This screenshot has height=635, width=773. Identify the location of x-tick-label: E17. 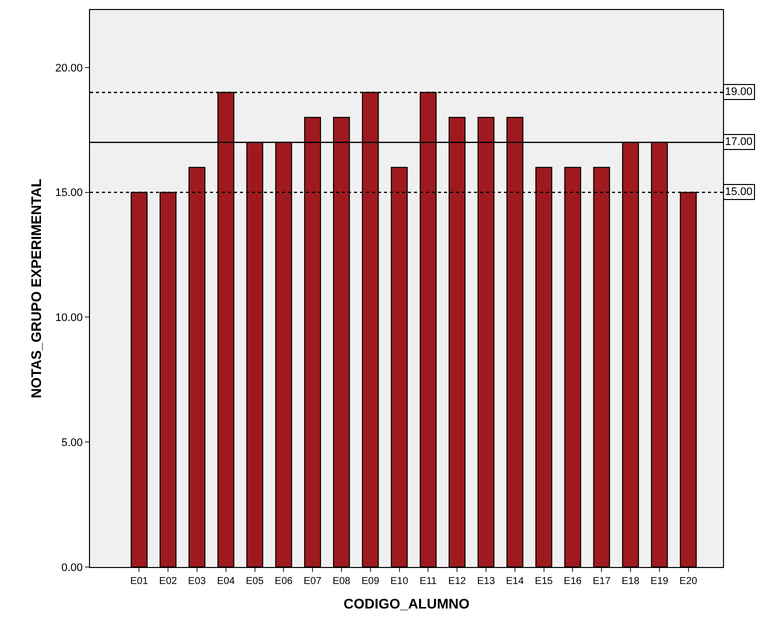
(601, 581).